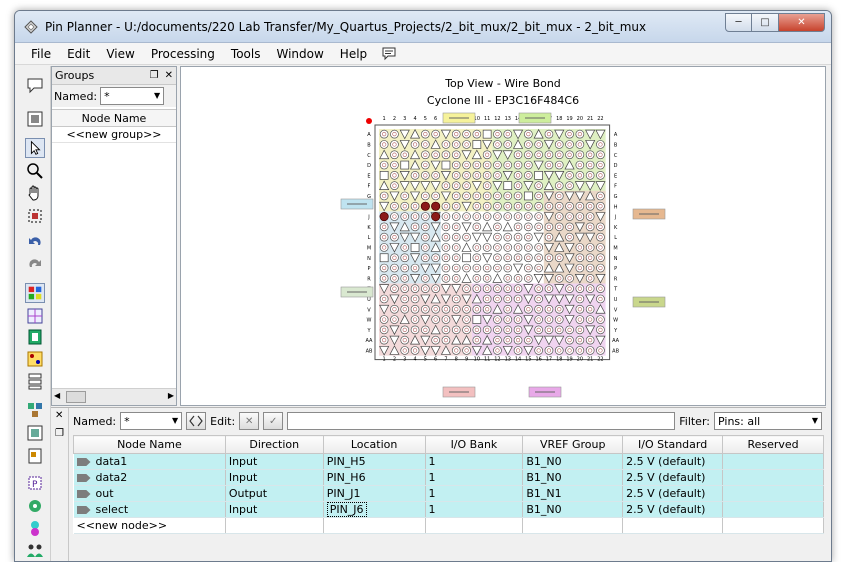  I want to click on package-pins-icon: P, so click(35, 483).